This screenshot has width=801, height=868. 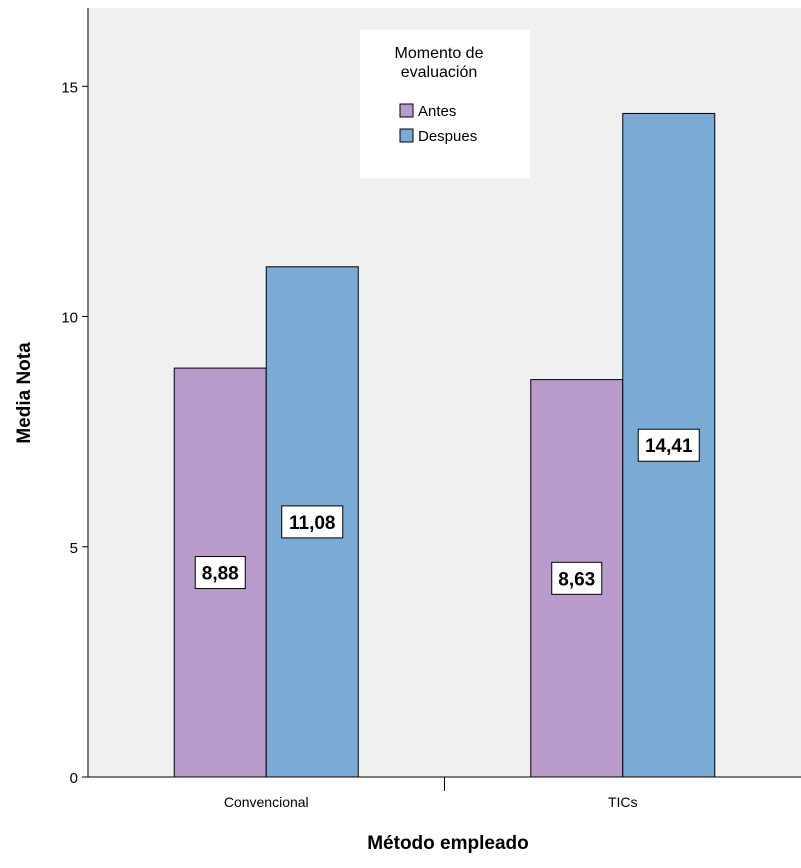 What do you see at coordinates (448, 843) in the screenshot?
I see `x-axis-title: Método empleado` at bounding box center [448, 843].